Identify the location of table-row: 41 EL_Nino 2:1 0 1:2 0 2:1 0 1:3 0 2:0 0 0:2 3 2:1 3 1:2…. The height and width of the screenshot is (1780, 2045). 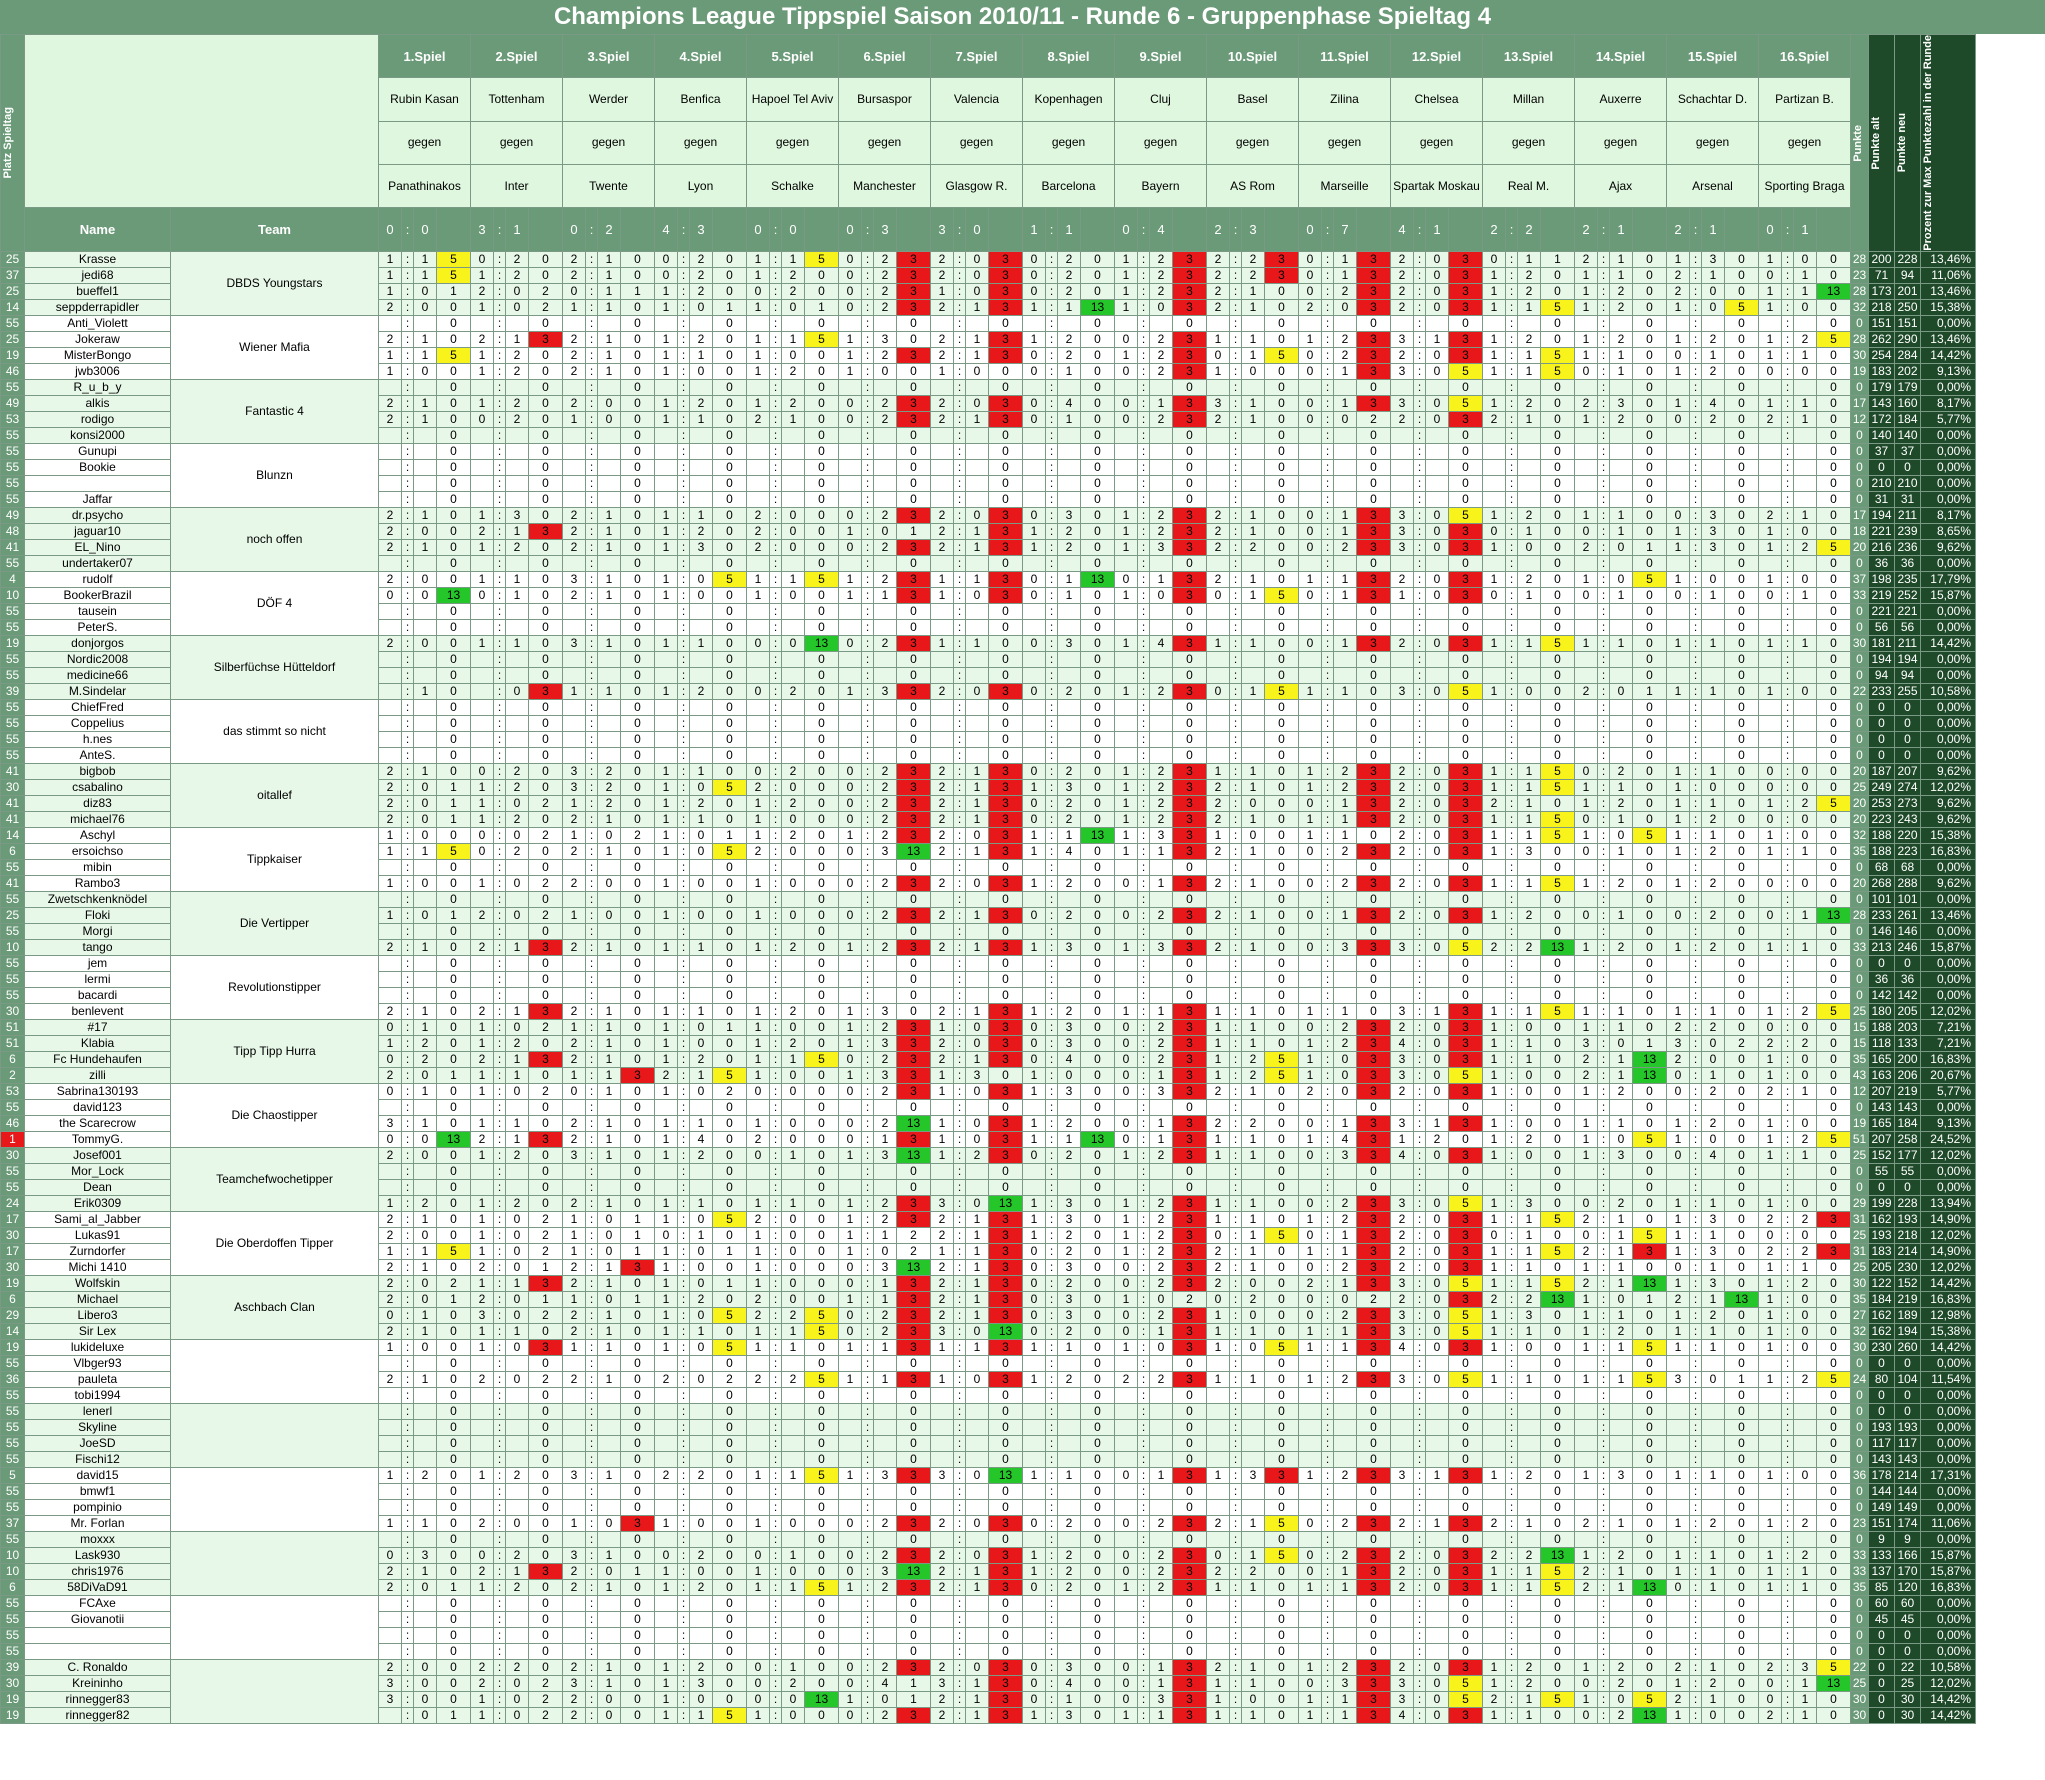
(988, 547).